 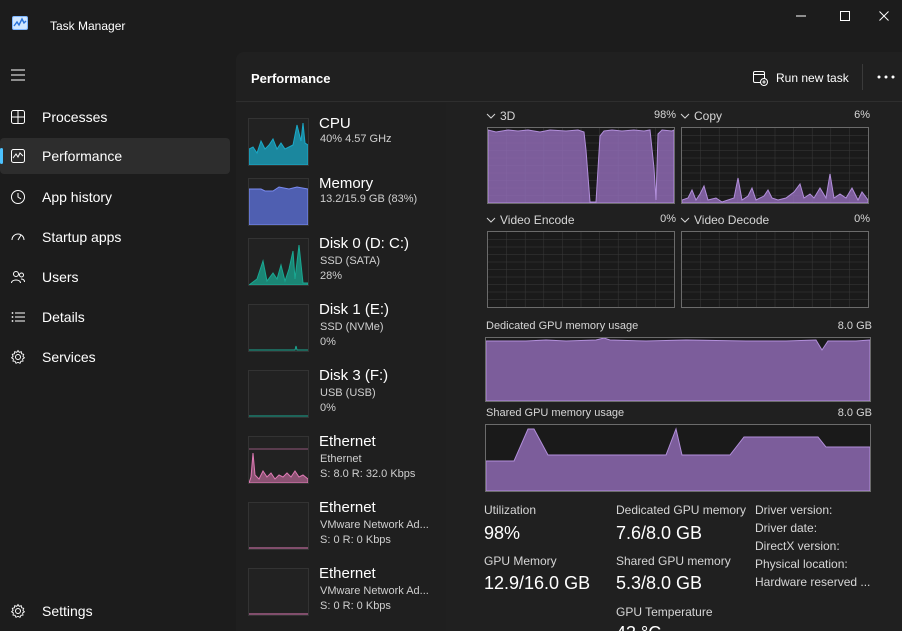 I want to click on nav-label: Details, so click(x=63, y=317).